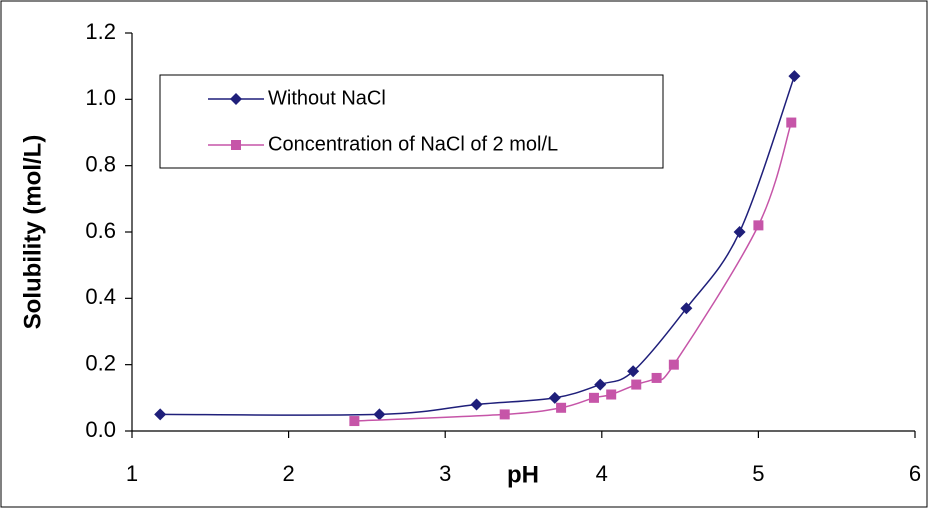 This screenshot has width=929, height=509. What do you see at coordinates (327, 98) in the screenshot?
I see `legend-label: Without NaCl` at bounding box center [327, 98].